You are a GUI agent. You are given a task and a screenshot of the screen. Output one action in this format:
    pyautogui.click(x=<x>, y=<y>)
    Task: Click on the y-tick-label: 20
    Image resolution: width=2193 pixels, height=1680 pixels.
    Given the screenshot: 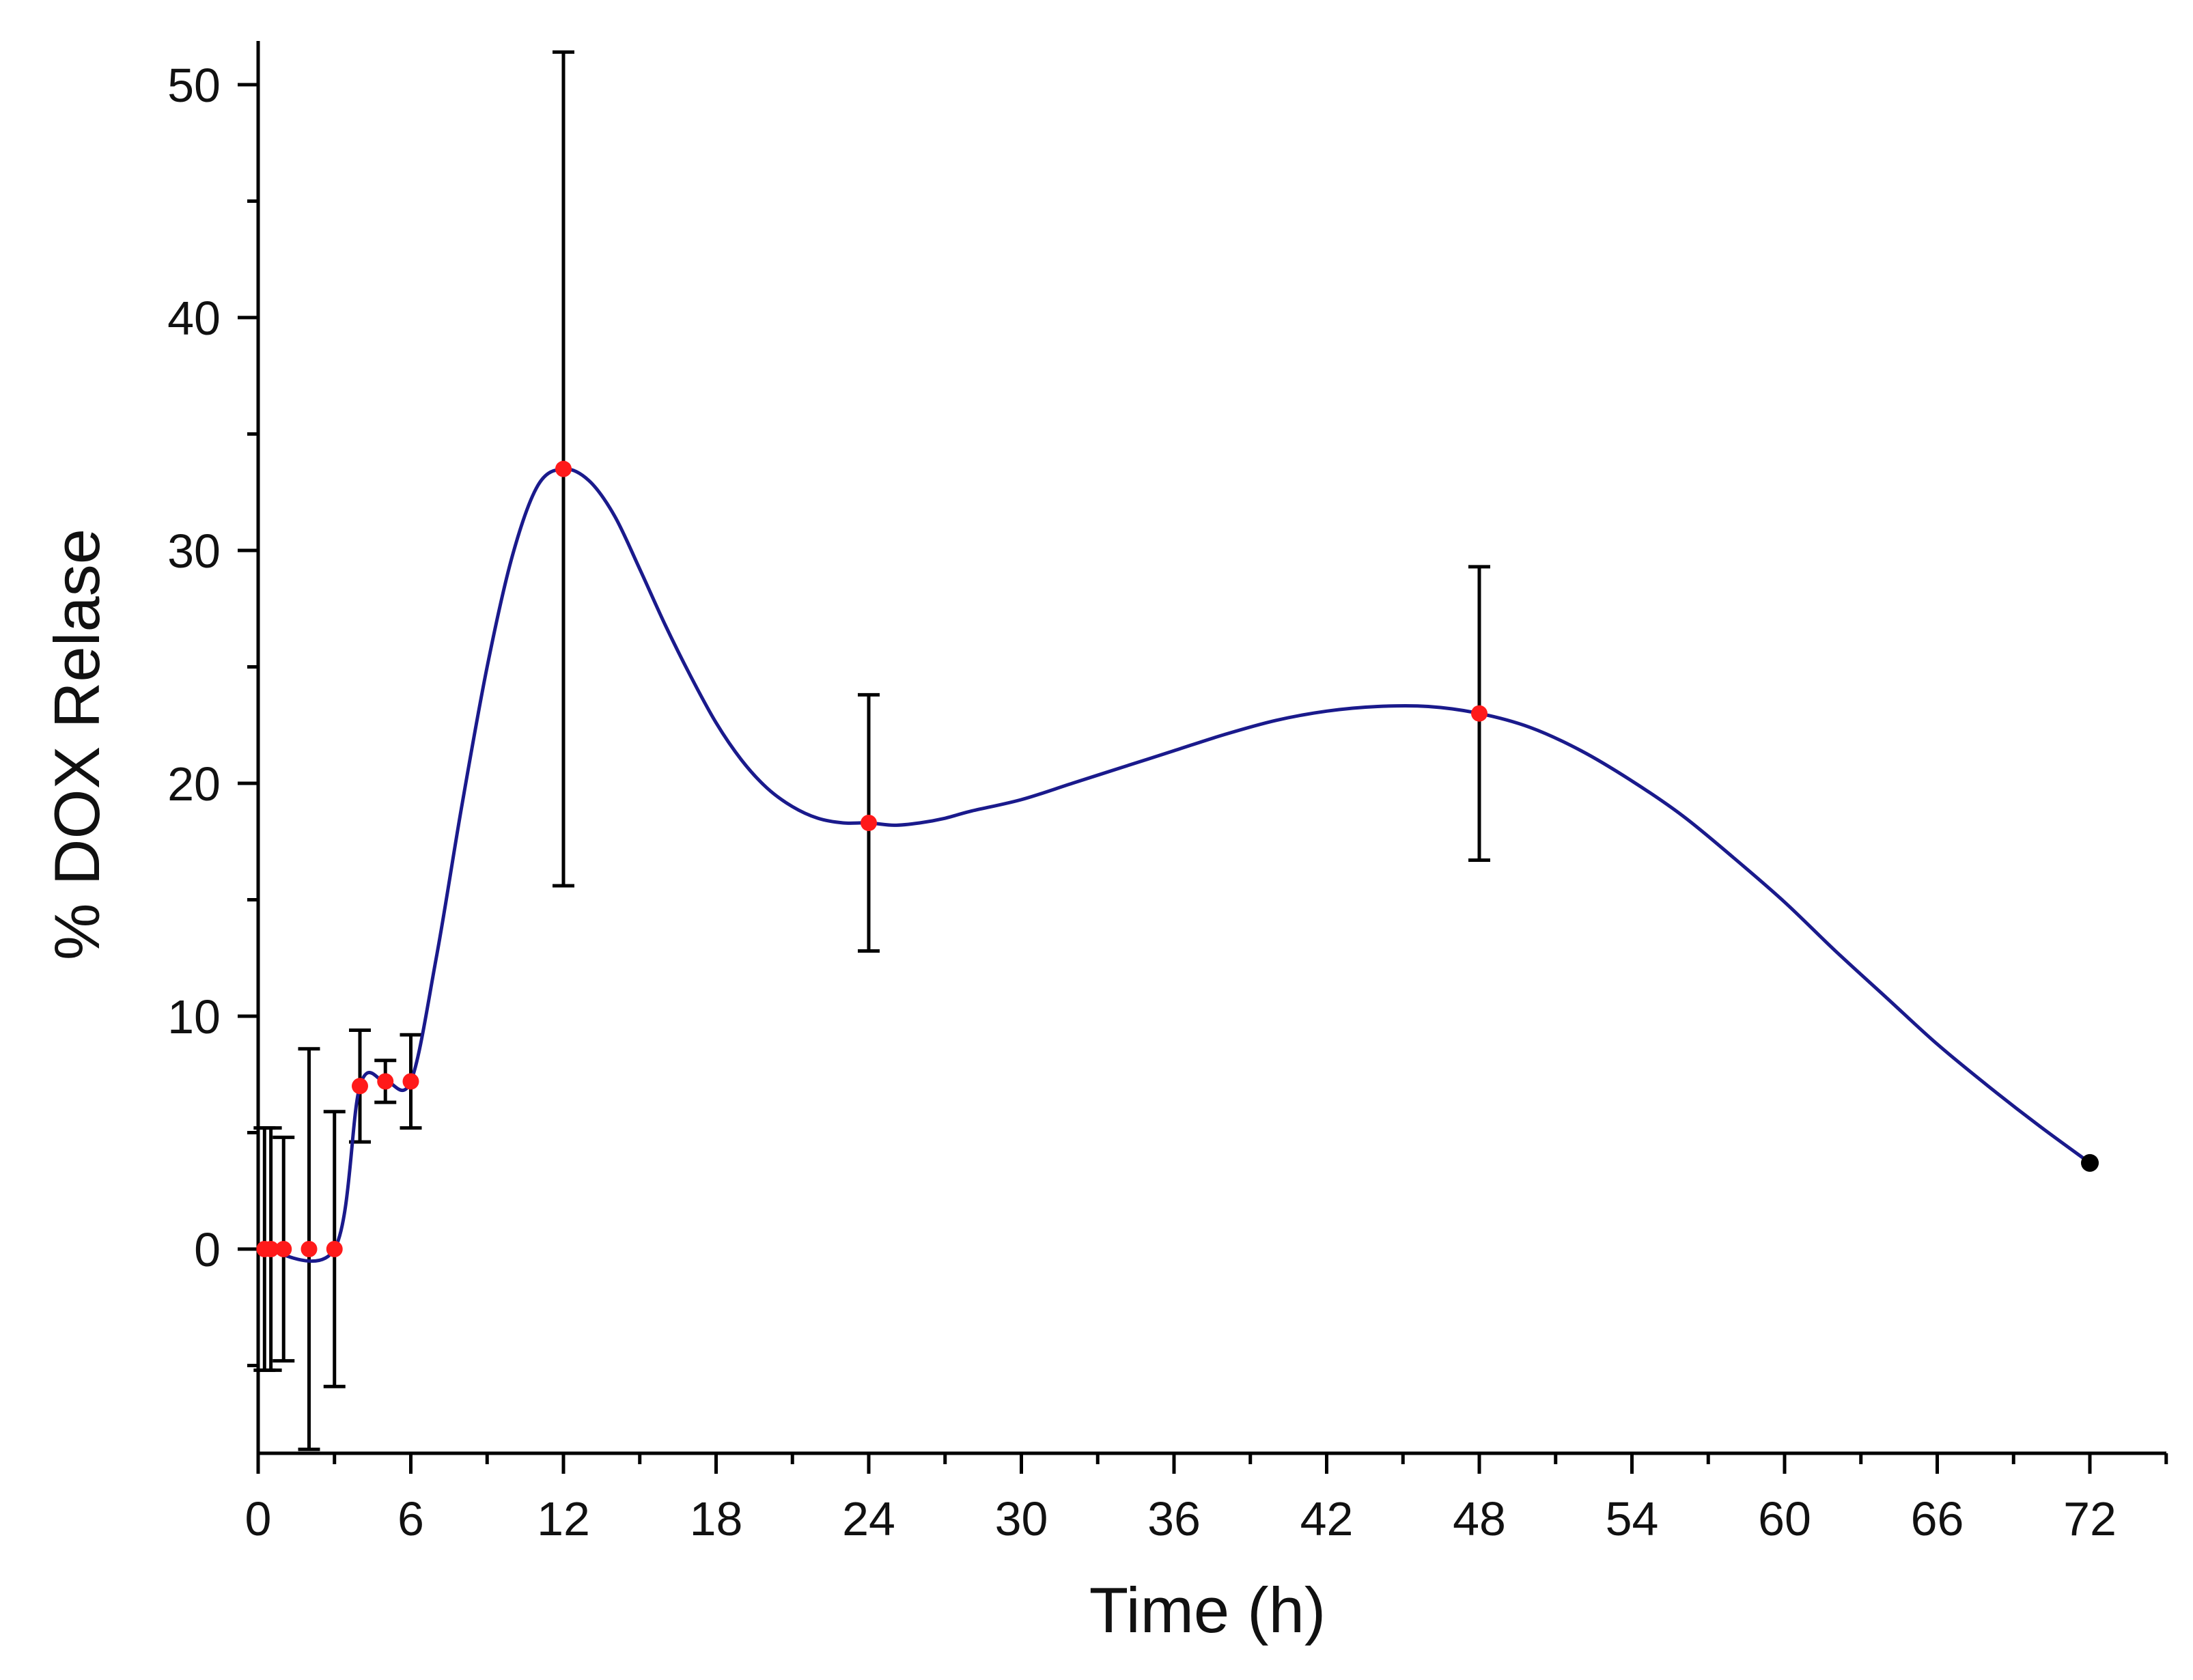 What is the action you would take?
    pyautogui.click(x=194, y=784)
    